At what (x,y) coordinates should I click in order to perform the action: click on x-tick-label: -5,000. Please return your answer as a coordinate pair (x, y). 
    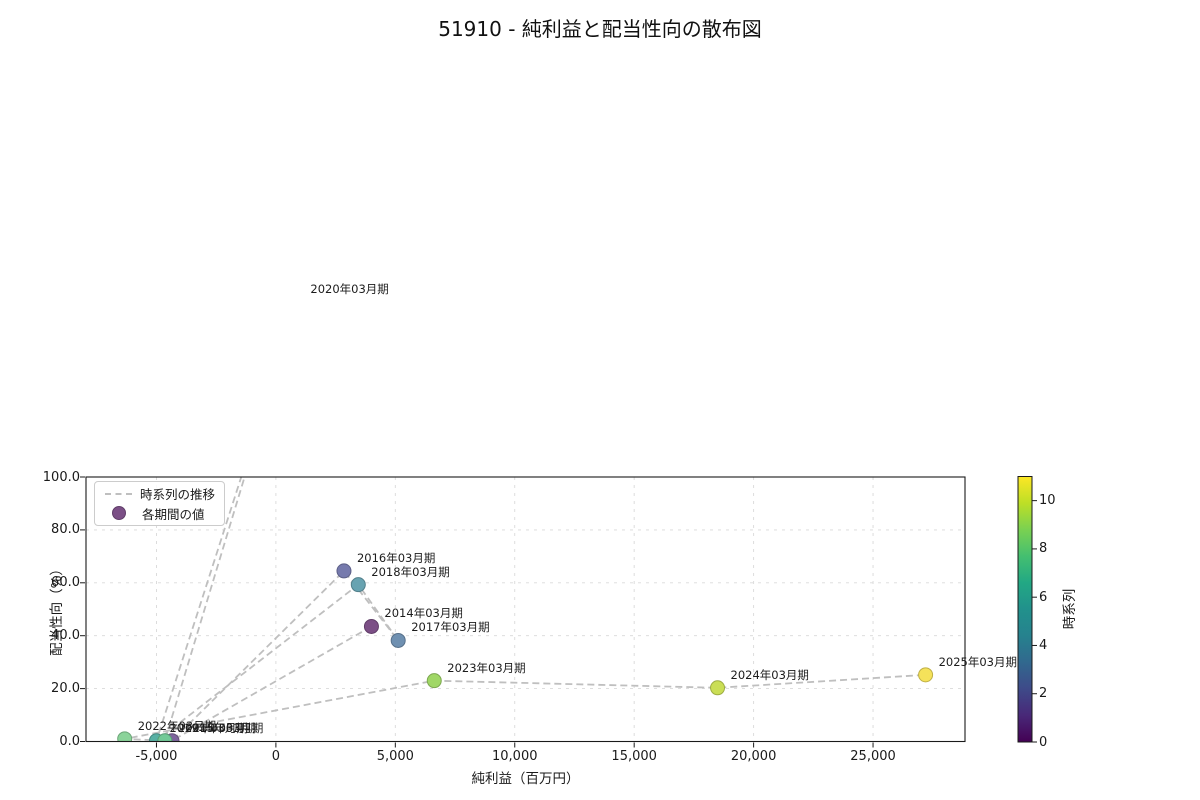
    Looking at the image, I should click on (156, 756).